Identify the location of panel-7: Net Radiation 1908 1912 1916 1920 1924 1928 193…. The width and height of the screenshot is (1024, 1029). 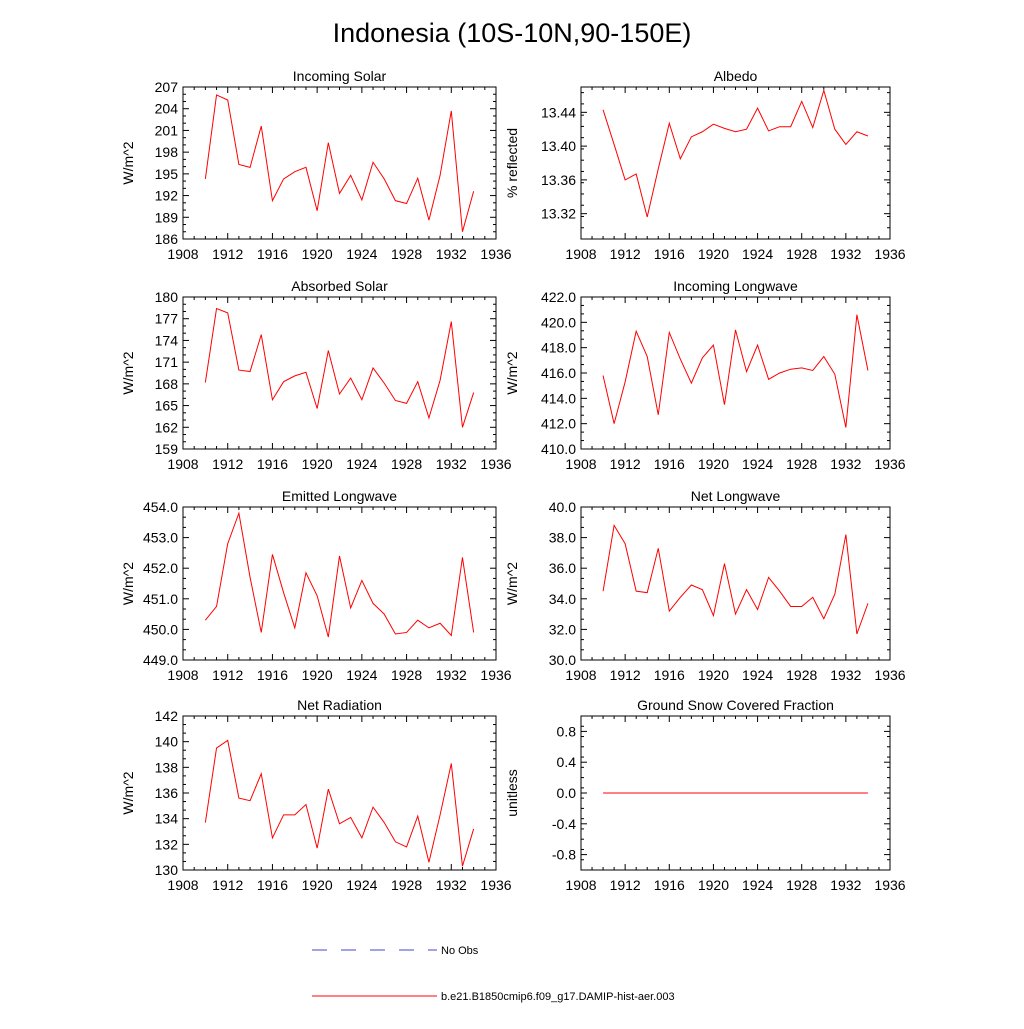
(316, 795).